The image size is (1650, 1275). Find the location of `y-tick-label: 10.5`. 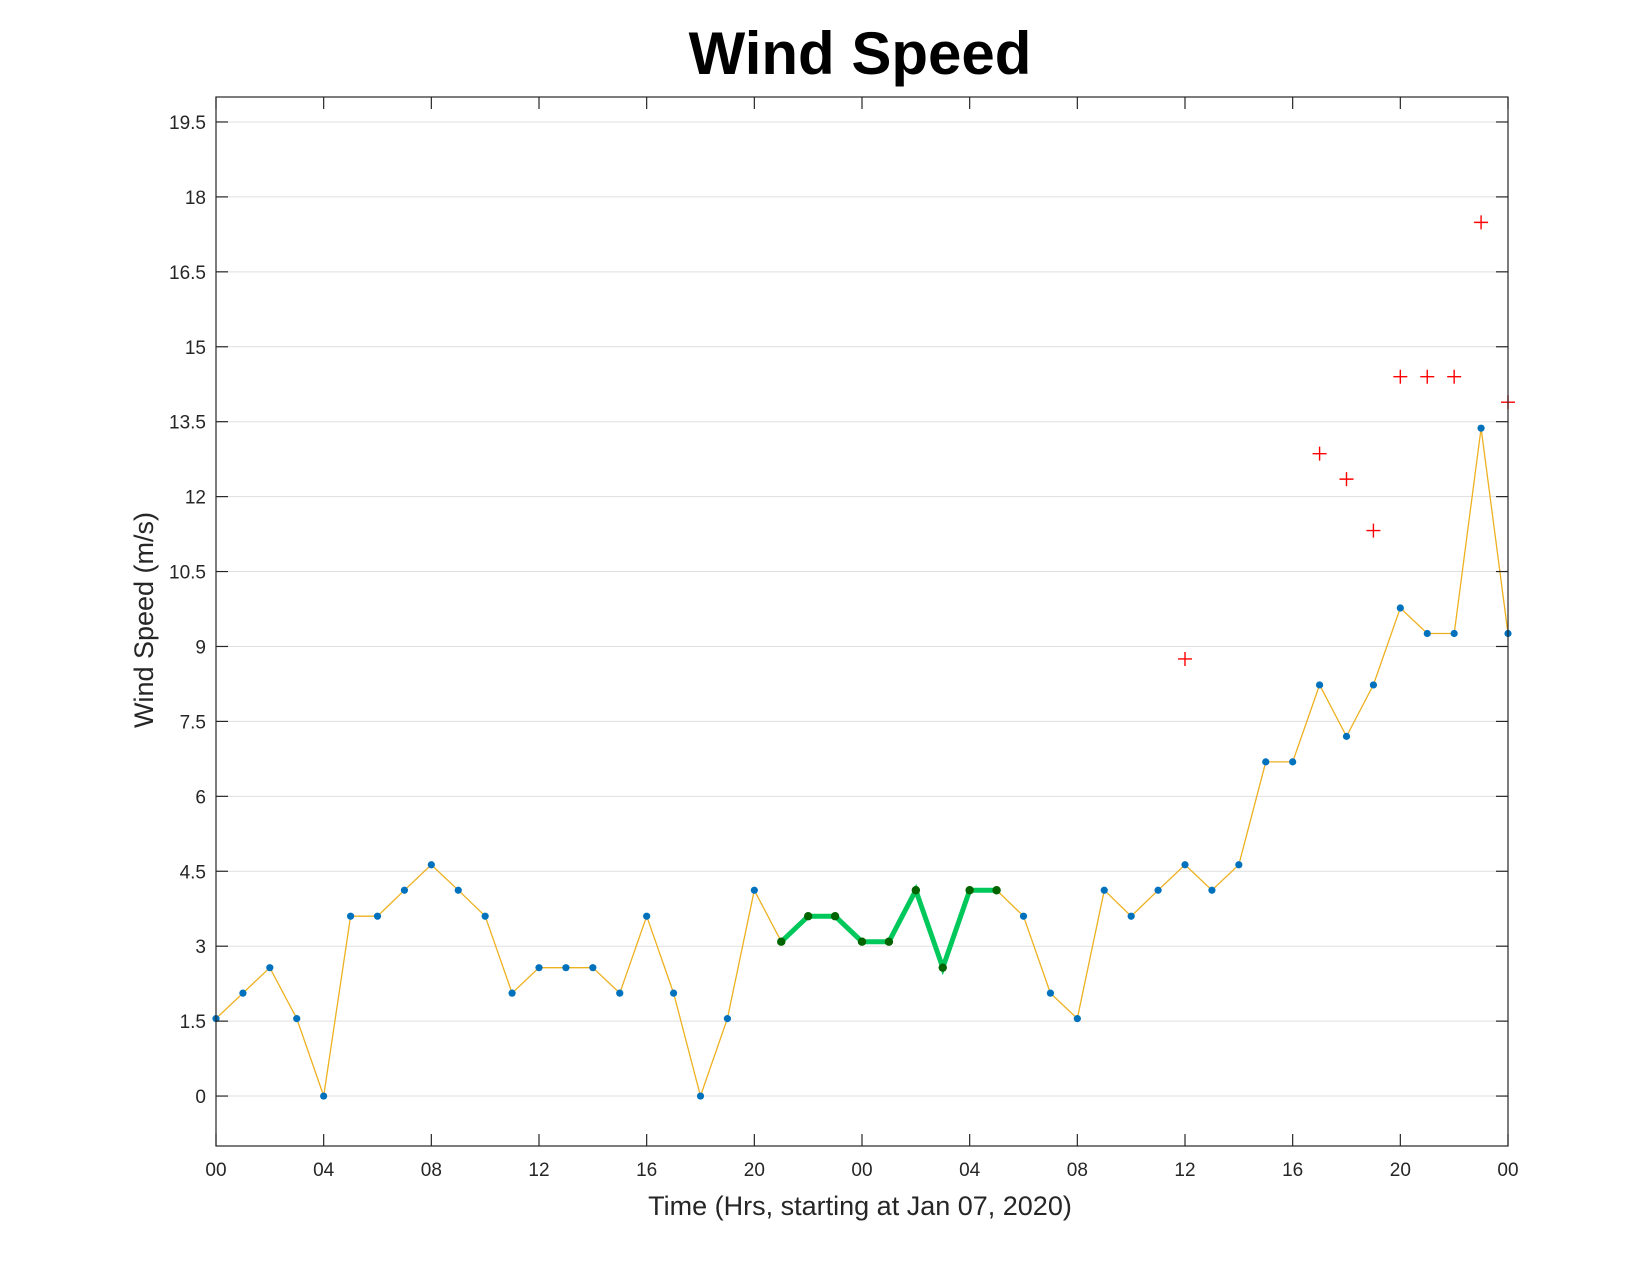

y-tick-label: 10.5 is located at coordinates (187, 573).